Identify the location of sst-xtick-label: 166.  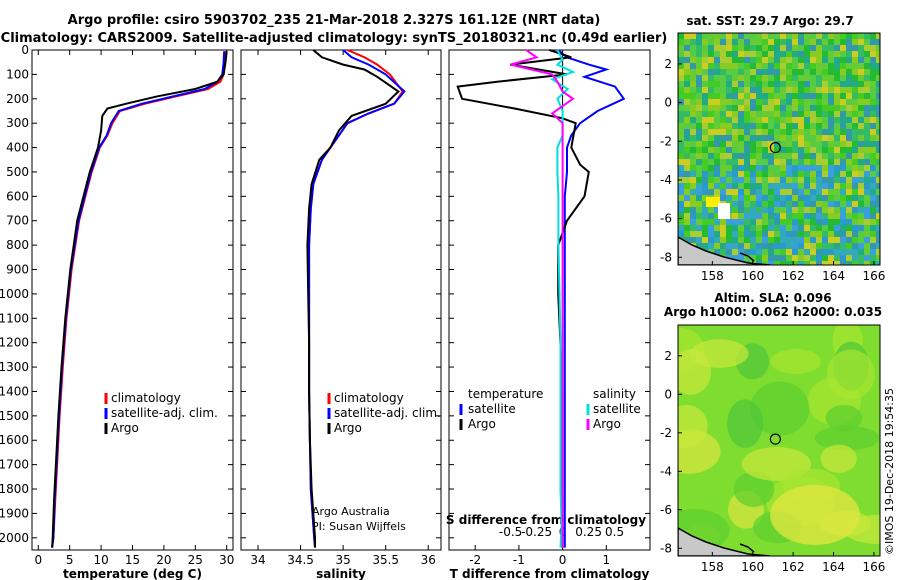
(873, 276).